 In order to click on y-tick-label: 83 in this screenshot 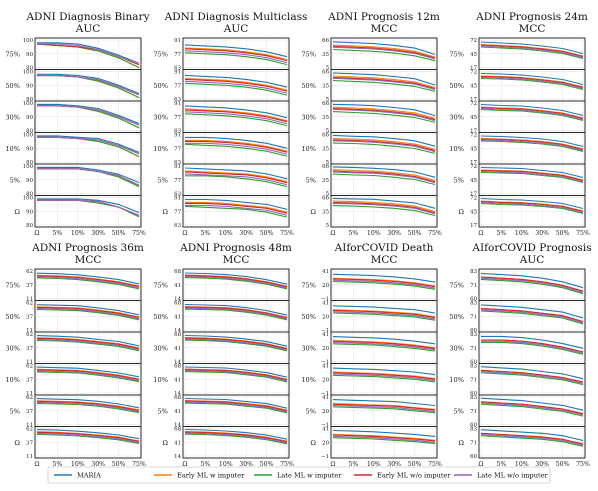, I will do `click(473, 272)`.